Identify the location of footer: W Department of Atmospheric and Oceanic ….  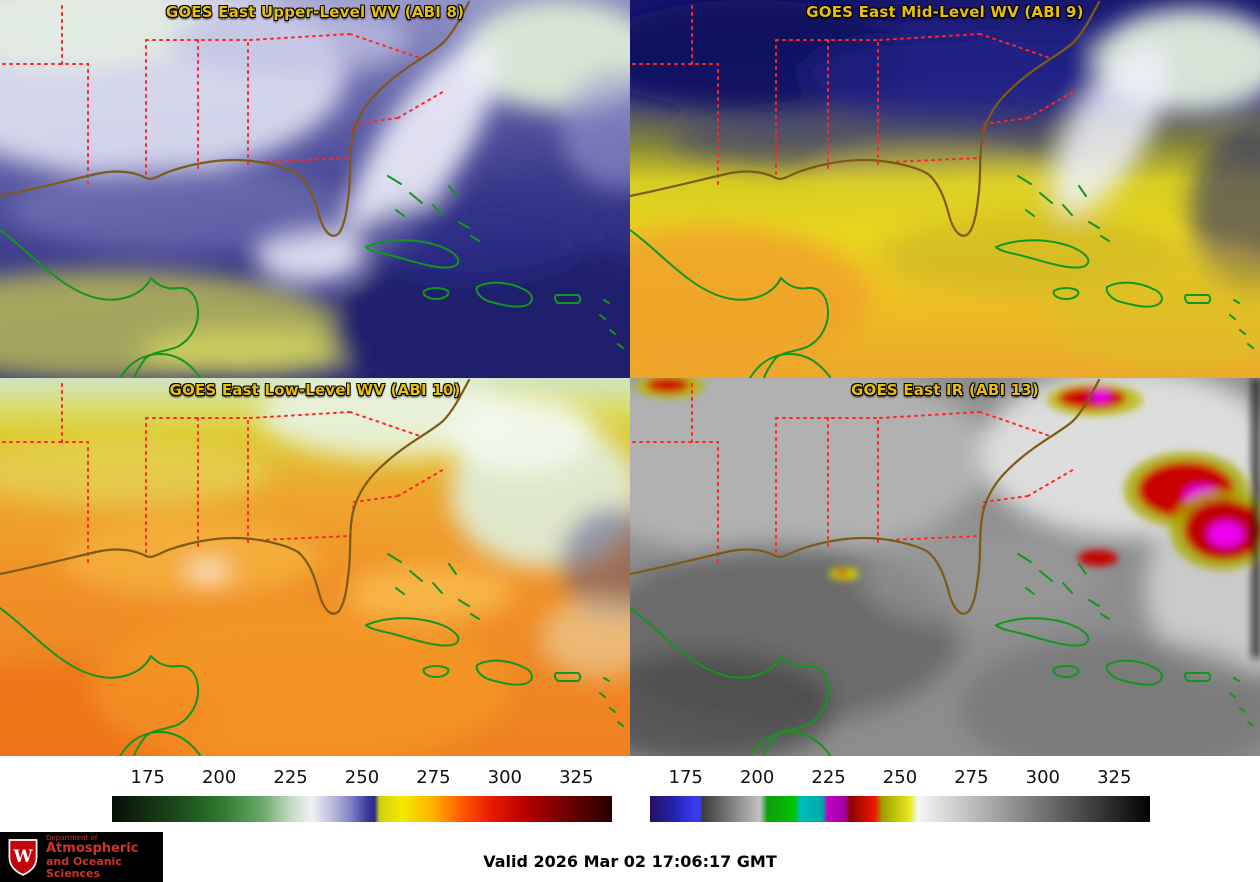
(630, 855).